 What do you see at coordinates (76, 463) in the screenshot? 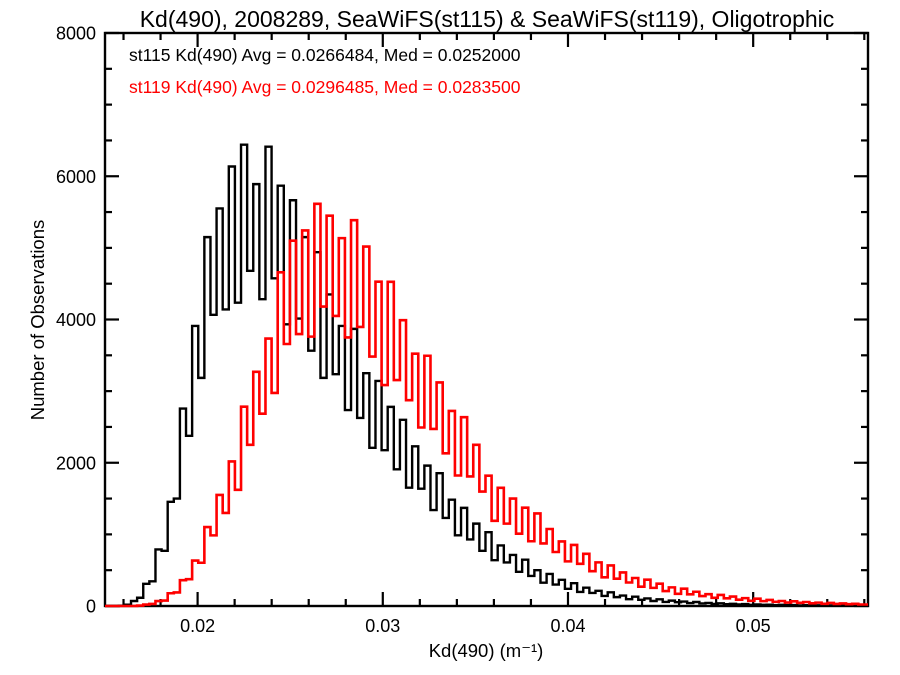
I see `y-tick-label: 2000` at bounding box center [76, 463].